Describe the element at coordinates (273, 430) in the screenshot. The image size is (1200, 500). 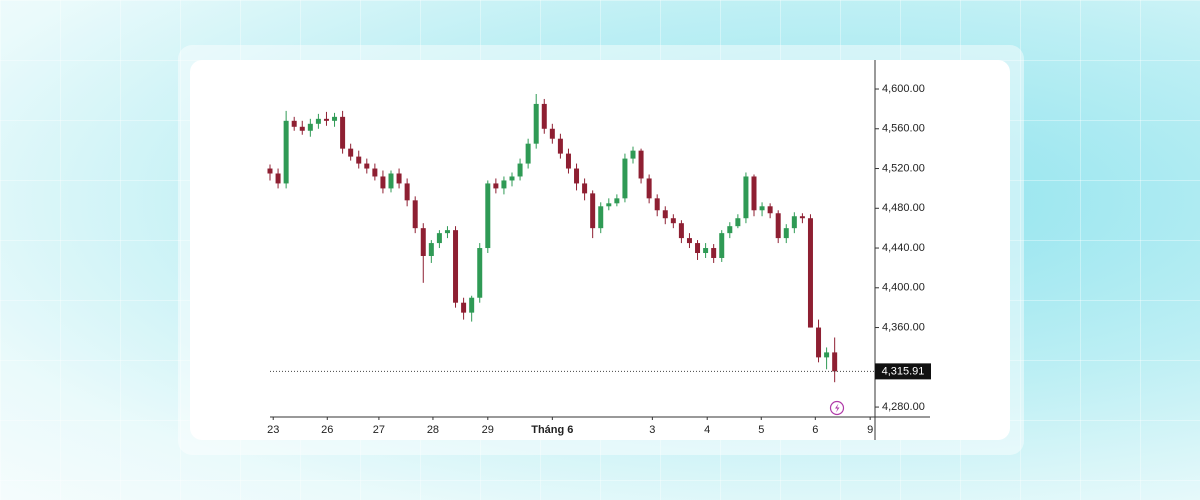
I see `x-tick-label: 23` at that location.